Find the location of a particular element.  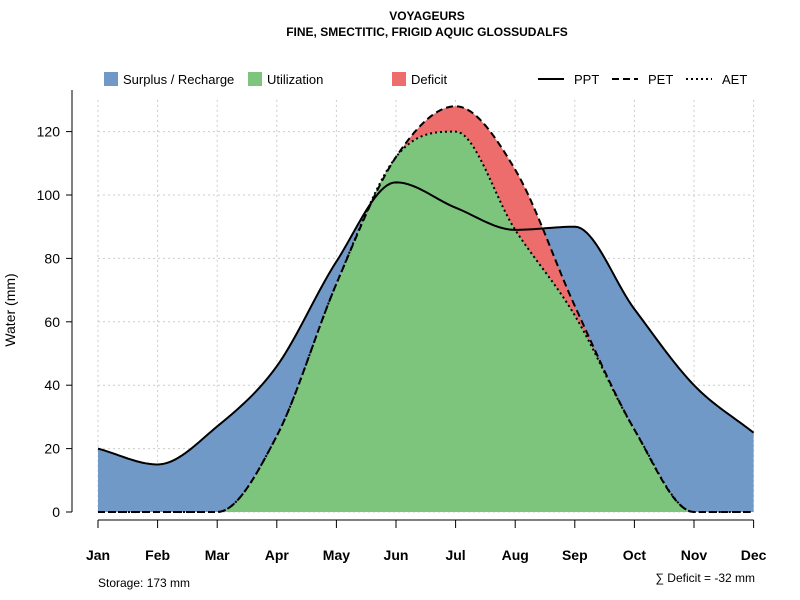

y-axis-label: Water (mm) is located at coordinates (10, 309).